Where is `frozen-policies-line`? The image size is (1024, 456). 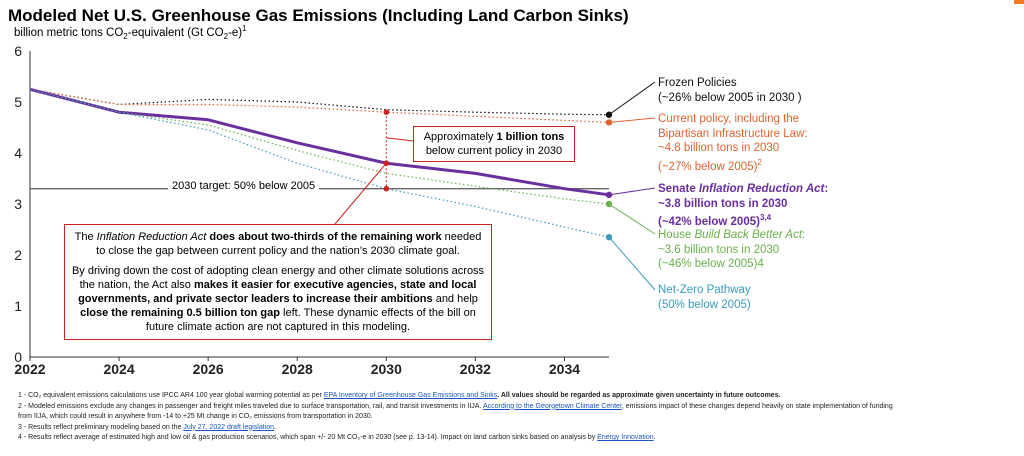 frozen-policies-line is located at coordinates (319, 102).